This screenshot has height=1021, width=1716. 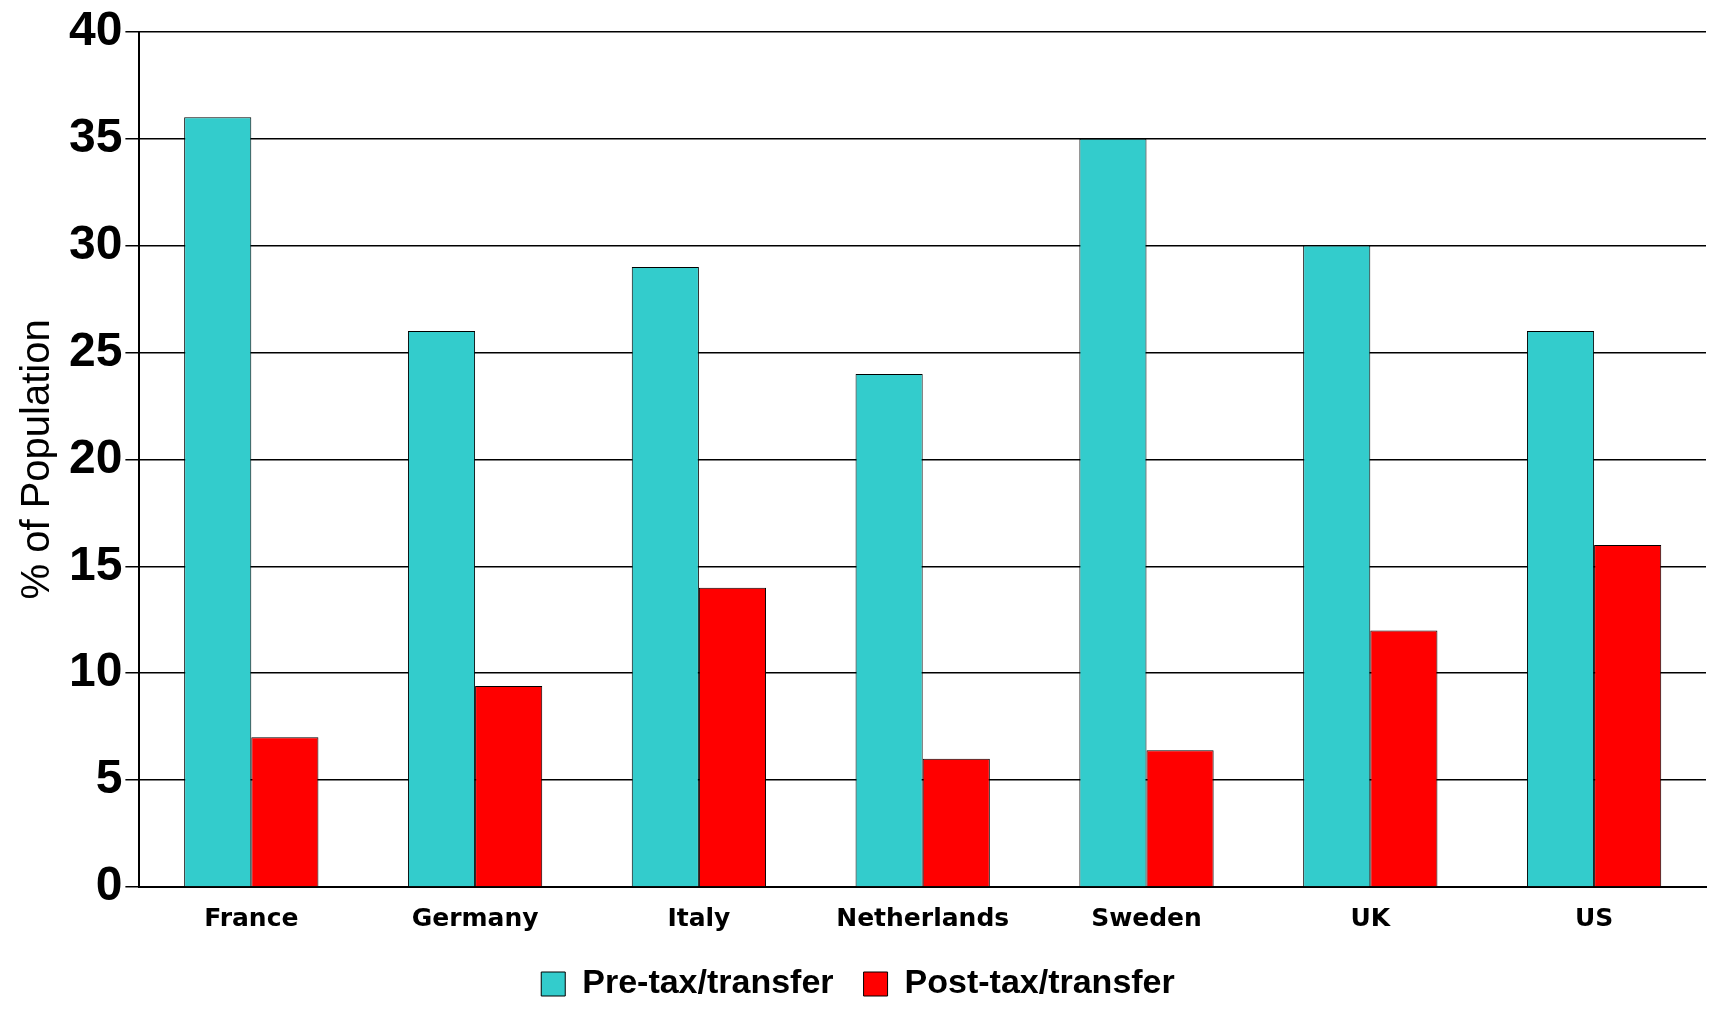 What do you see at coordinates (251, 917) in the screenshot?
I see `x-tick-label: France` at bounding box center [251, 917].